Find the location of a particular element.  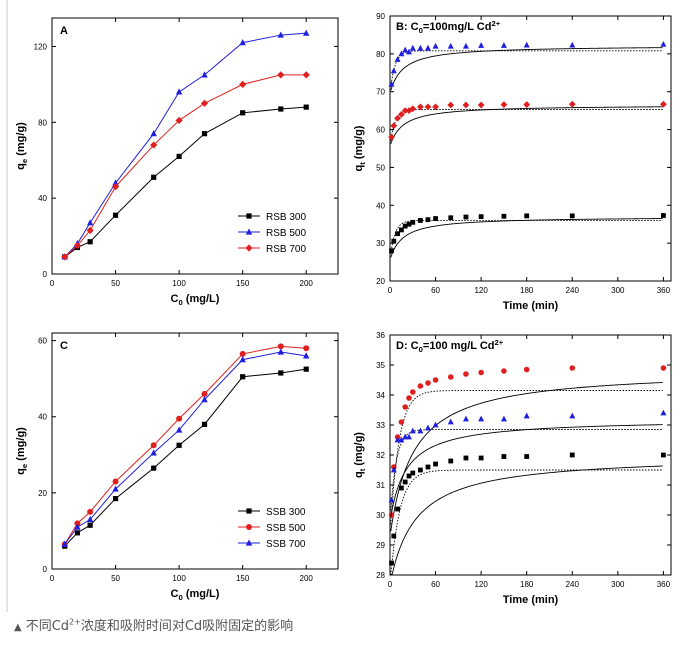

y-tick-label: 20 is located at coordinates (42, 493).